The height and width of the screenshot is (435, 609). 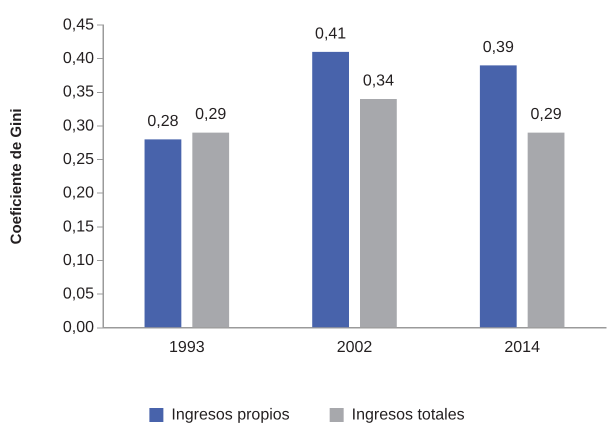 I want to click on data-label: 0,39, so click(x=498, y=47).